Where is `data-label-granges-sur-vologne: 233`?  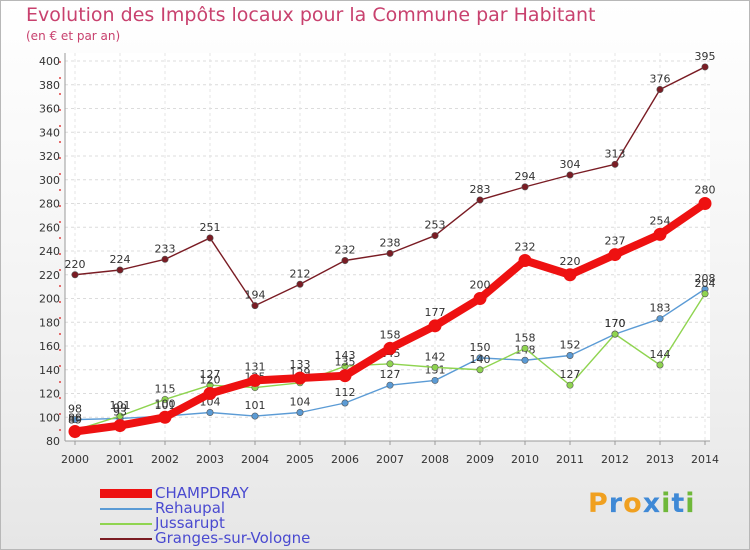
data-label-granges-sur-vologne: 233 is located at coordinates (165, 248).